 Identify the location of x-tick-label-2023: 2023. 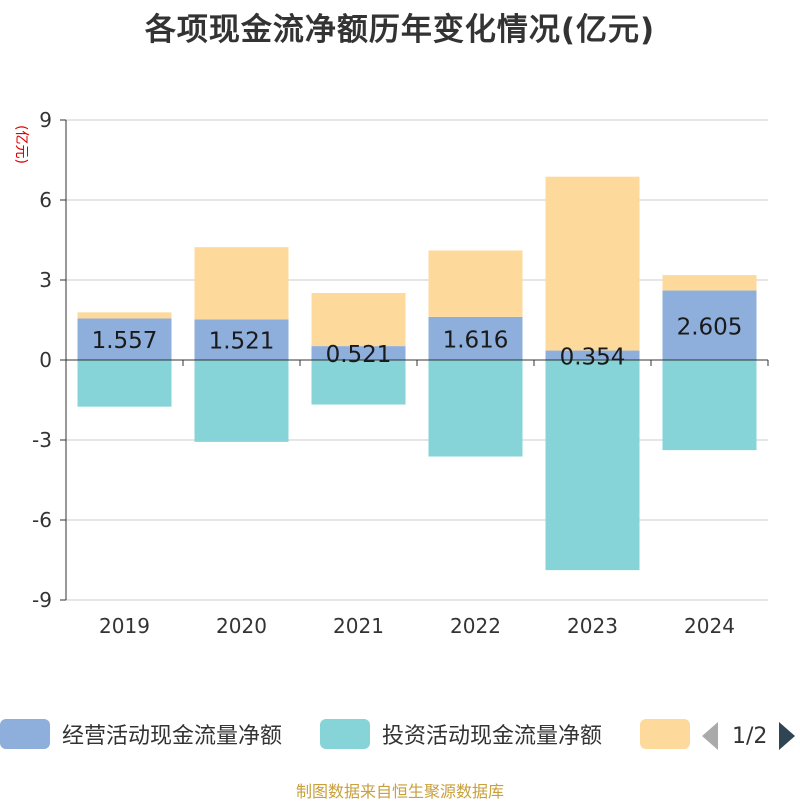
(592, 626).